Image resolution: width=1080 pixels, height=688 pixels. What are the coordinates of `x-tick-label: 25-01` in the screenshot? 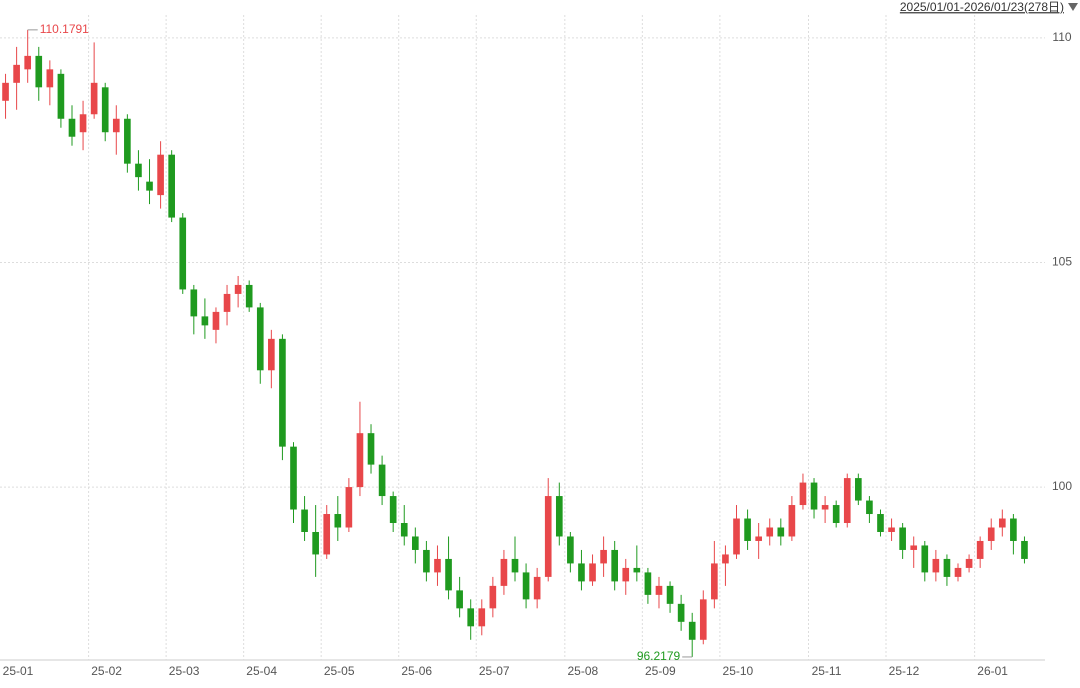 It's located at (18, 671).